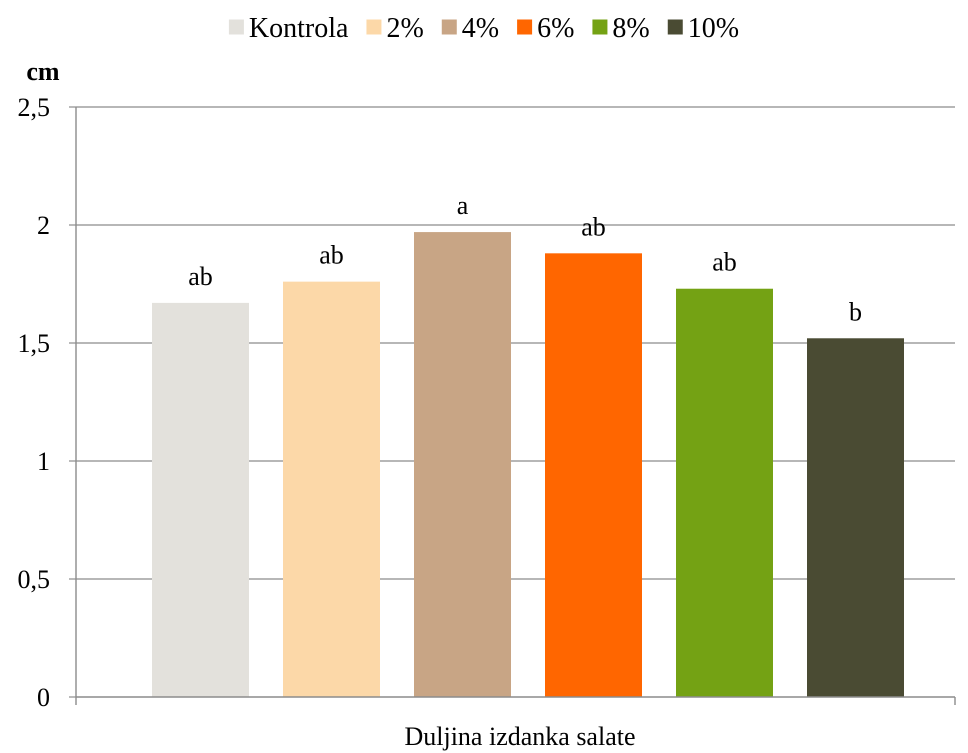 The height and width of the screenshot is (753, 968). Describe the element at coordinates (519, 736) in the screenshot. I see `x-axis-label: Duljina izdanka salate` at that location.